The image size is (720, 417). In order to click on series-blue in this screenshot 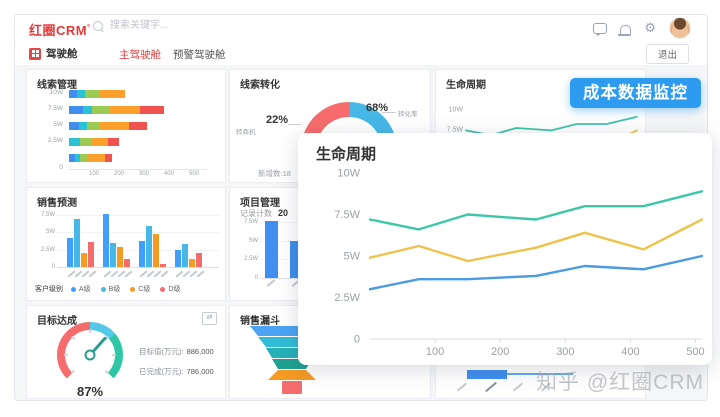, I will do `click(536, 272)`.